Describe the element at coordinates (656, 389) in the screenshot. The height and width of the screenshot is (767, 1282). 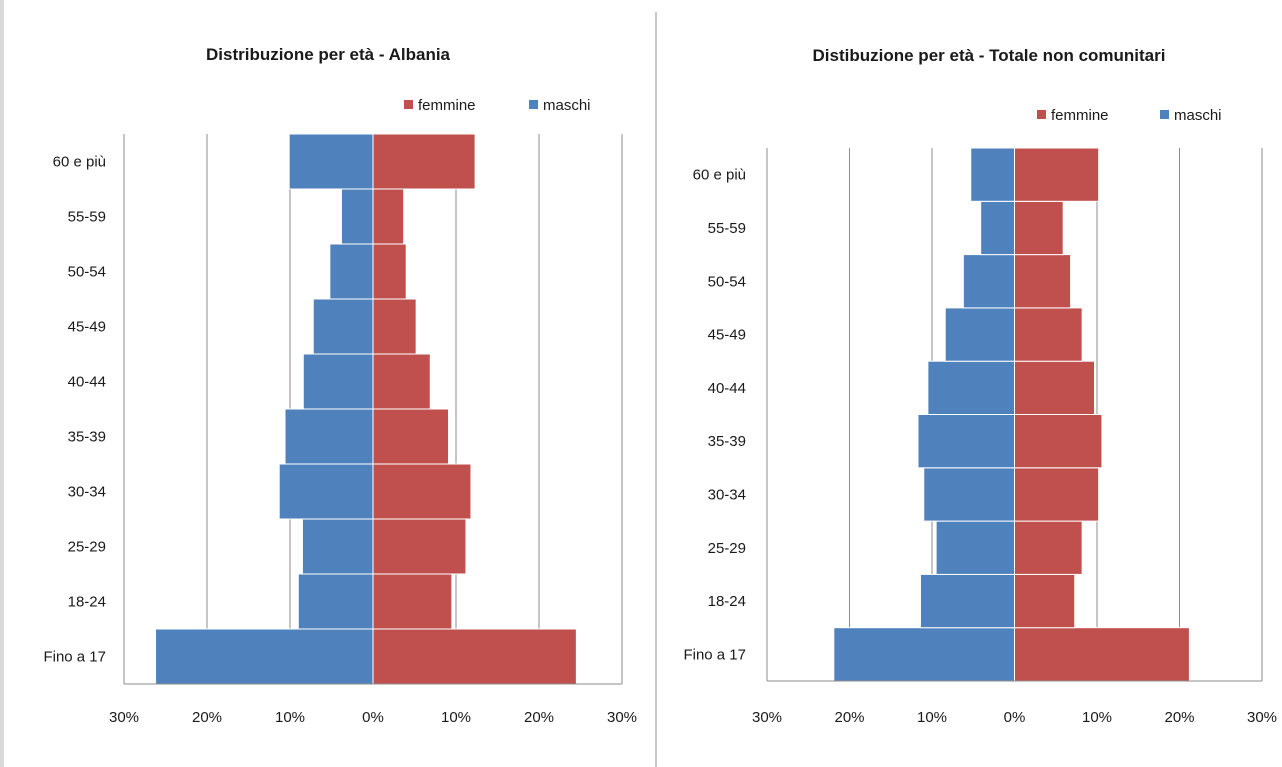
I see `panel-divider` at that location.